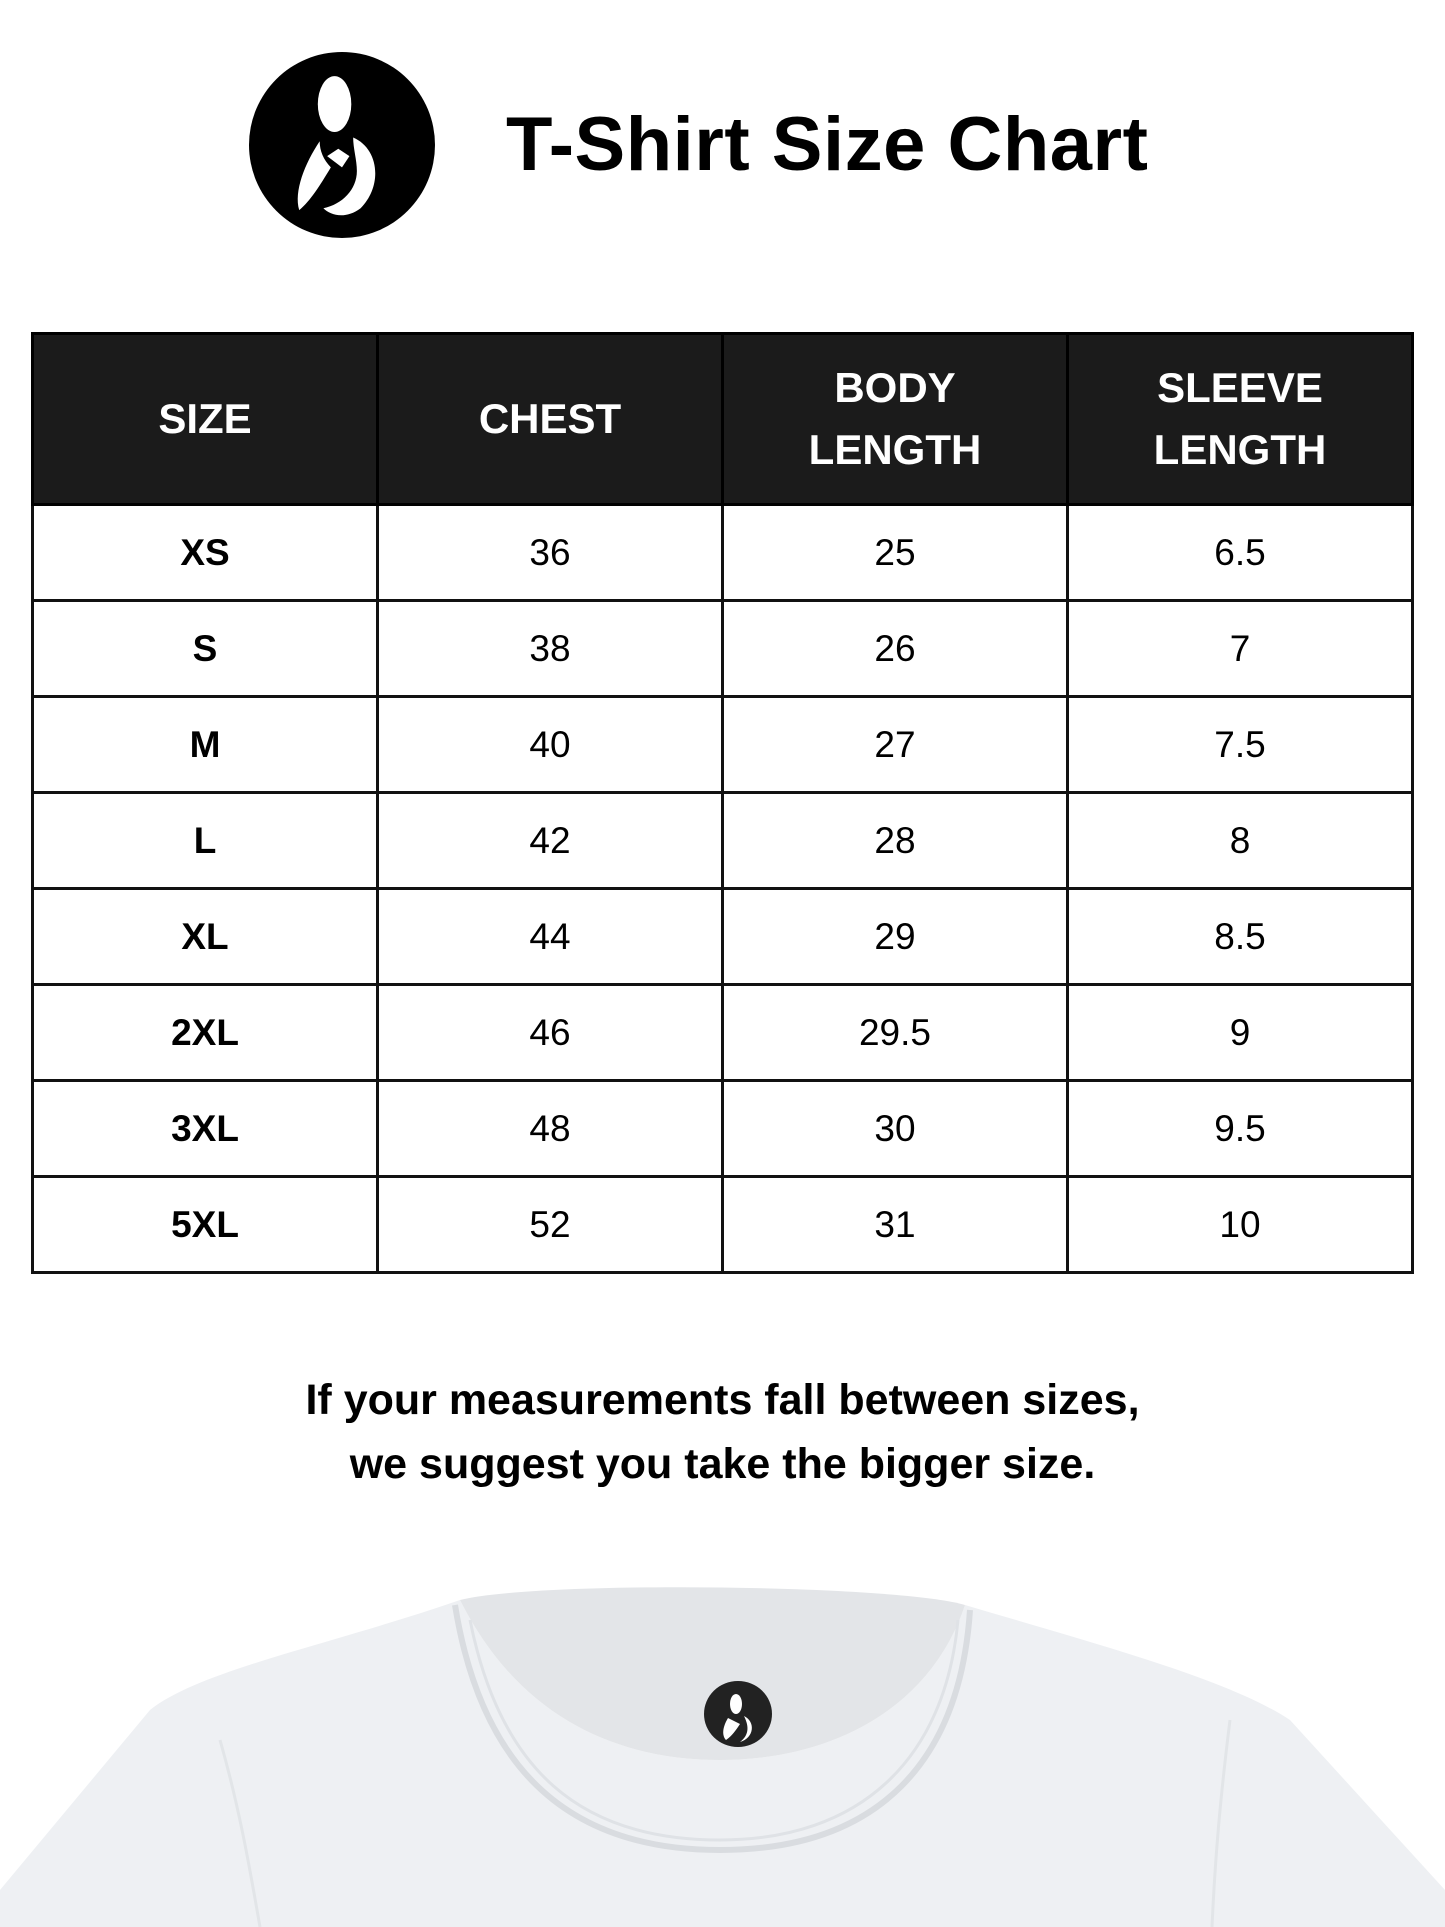 The height and width of the screenshot is (1927, 1445). Describe the element at coordinates (205, 936) in the screenshot. I see `cell-size: XL` at that location.